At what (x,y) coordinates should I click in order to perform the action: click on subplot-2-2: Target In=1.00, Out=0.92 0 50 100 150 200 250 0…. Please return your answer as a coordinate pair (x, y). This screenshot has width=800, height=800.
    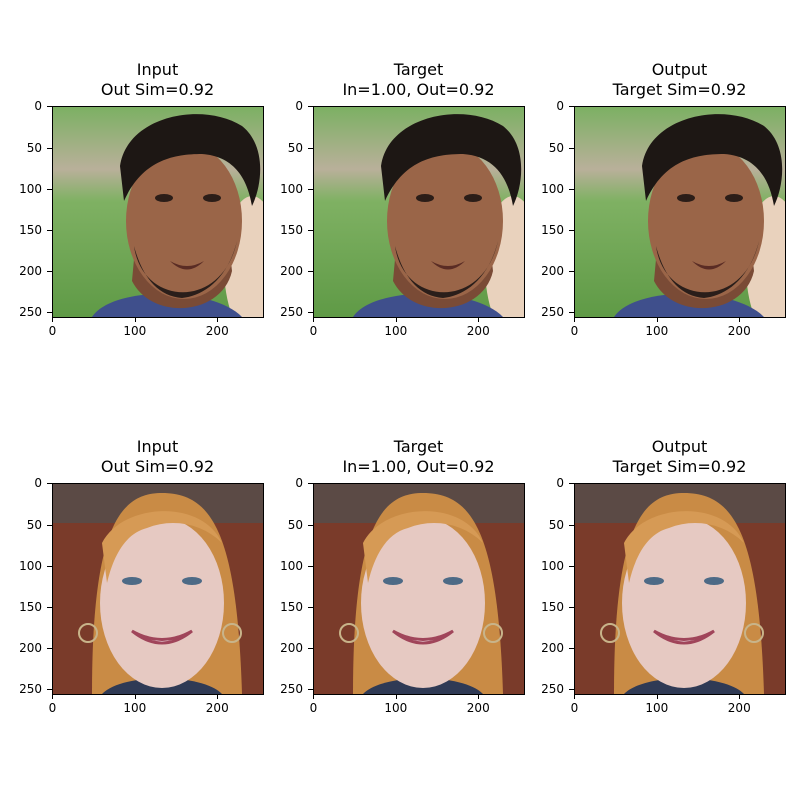
    Looking at the image, I should click on (402, 575).